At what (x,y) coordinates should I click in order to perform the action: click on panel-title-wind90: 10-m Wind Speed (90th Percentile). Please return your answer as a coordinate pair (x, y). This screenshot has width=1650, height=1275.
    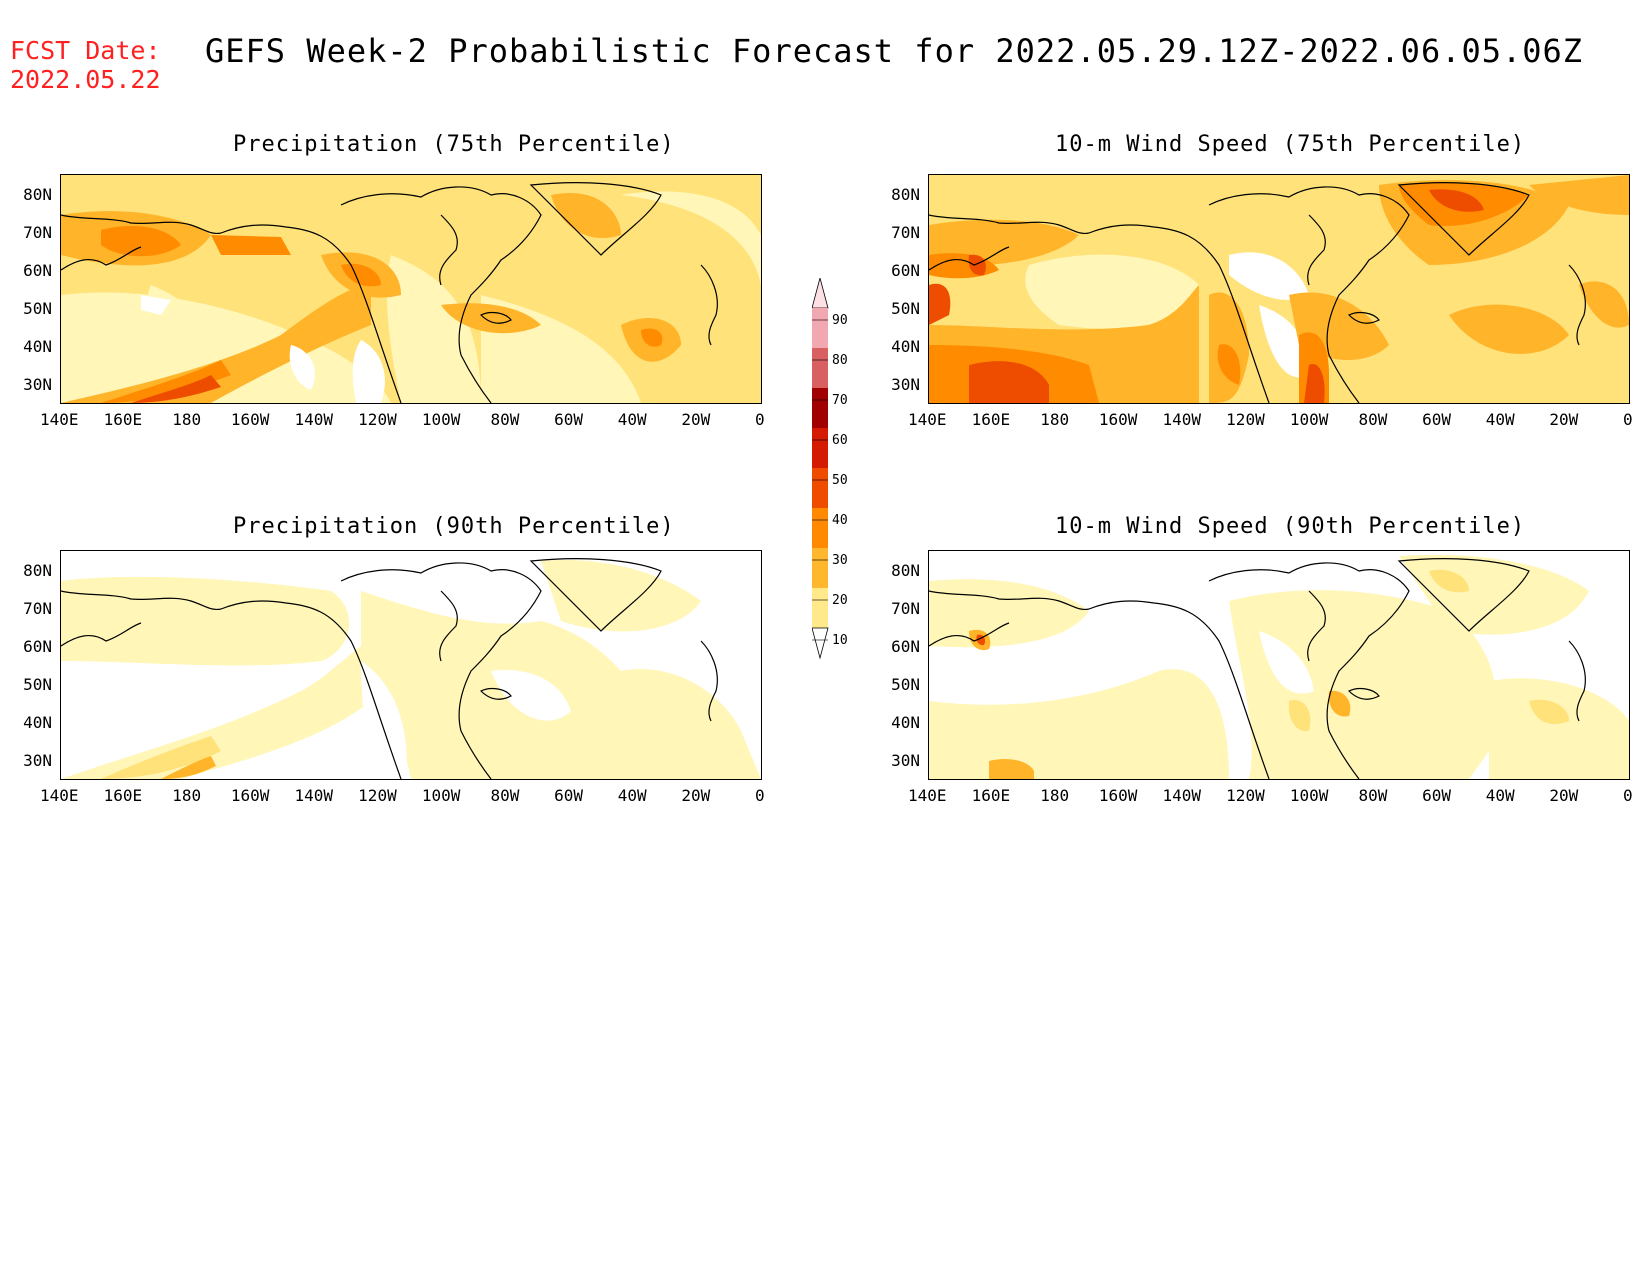
    Looking at the image, I should click on (1290, 526).